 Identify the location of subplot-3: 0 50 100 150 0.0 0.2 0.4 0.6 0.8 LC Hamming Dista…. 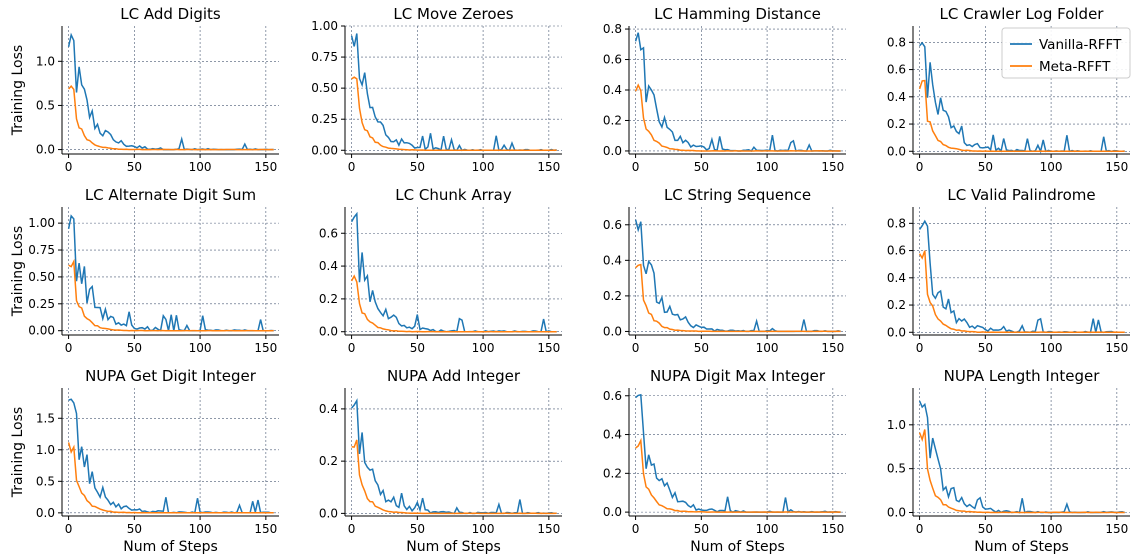
(724, 89).